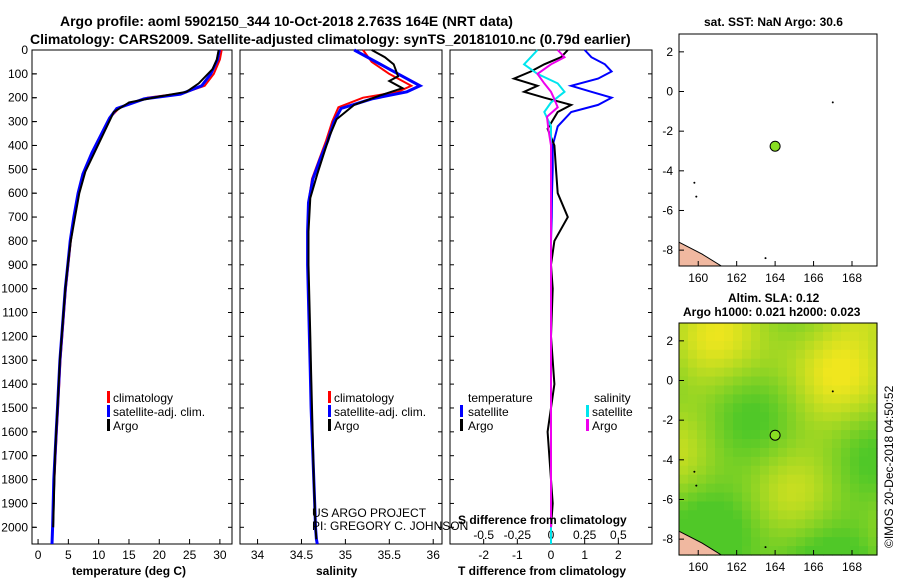 The width and height of the screenshot is (900, 580). I want to click on salinity-legend: climatology satellite-adj. clim. Argo, so click(377, 412).